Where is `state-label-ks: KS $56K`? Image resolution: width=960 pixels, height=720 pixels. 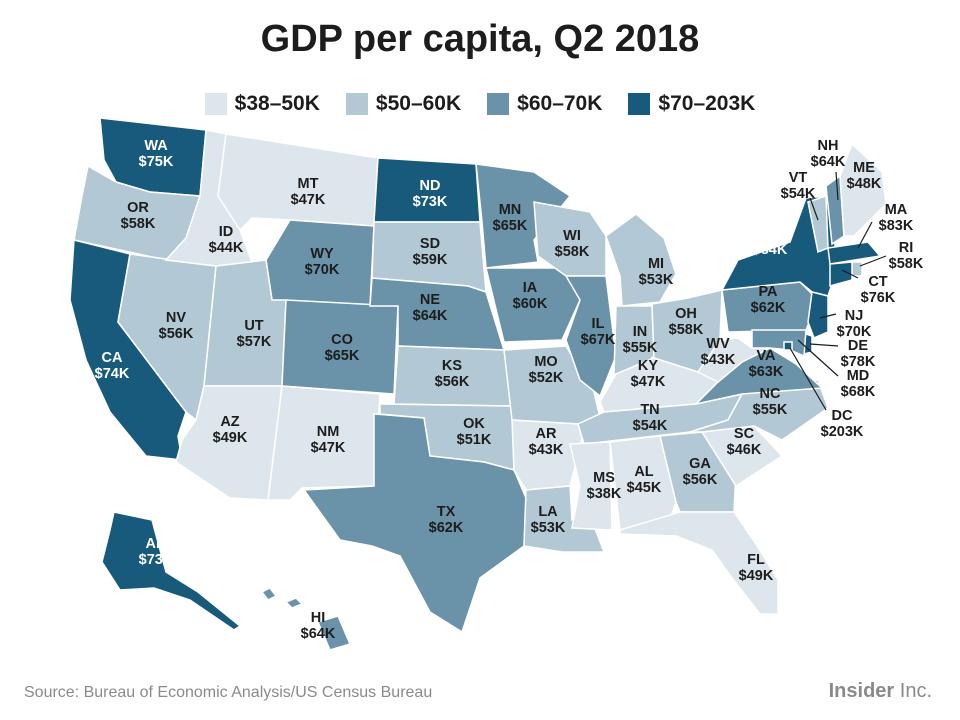
state-label-ks: KS $56K is located at coordinates (452, 374).